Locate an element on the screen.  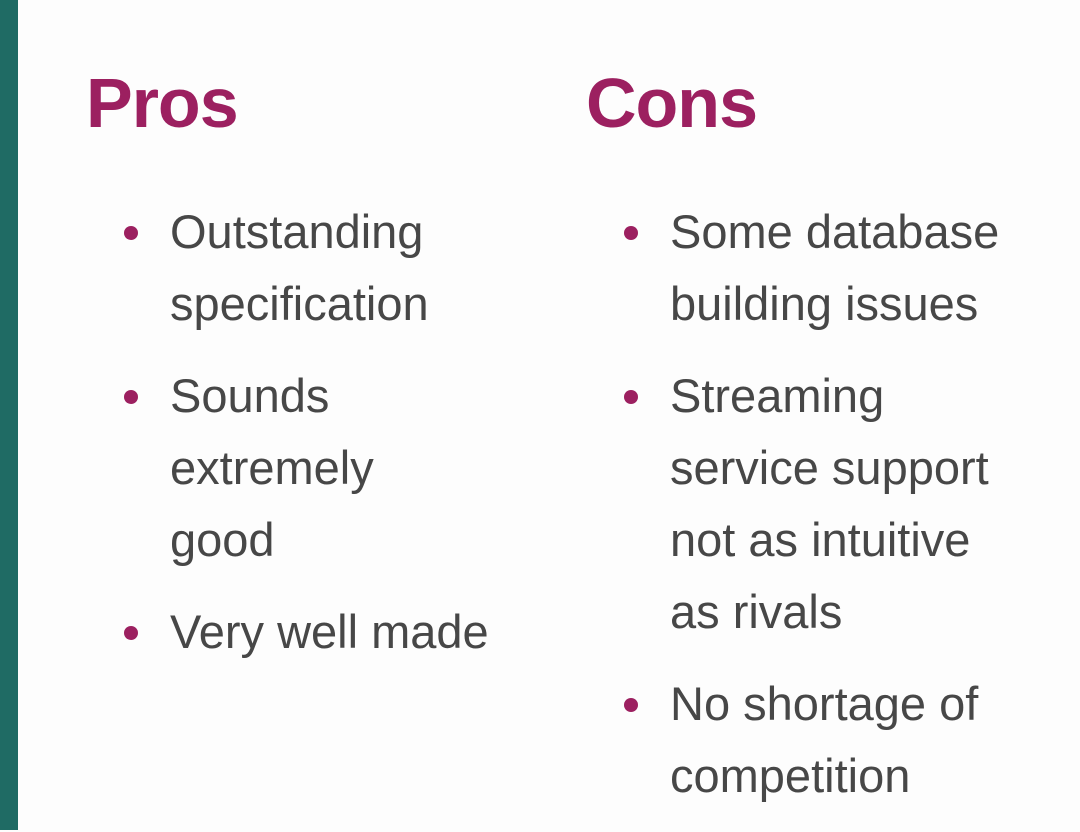
pros-title: Pros is located at coordinates (162, 103).